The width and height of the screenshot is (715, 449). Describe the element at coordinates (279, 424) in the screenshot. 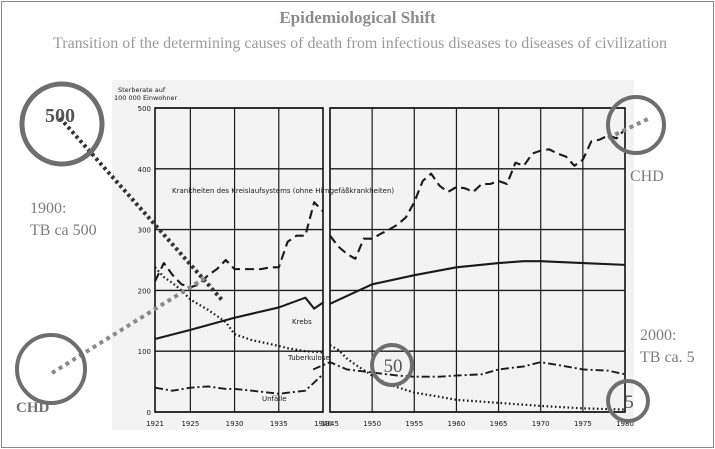

I see `x-tick-label: 1935` at that location.